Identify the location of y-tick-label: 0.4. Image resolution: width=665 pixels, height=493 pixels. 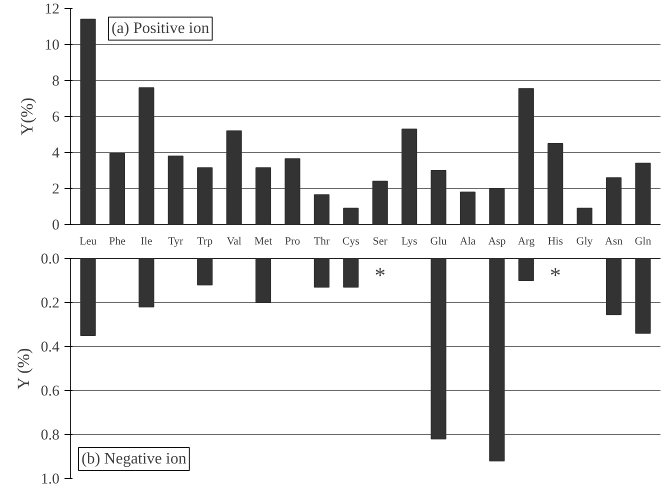
(50, 348).